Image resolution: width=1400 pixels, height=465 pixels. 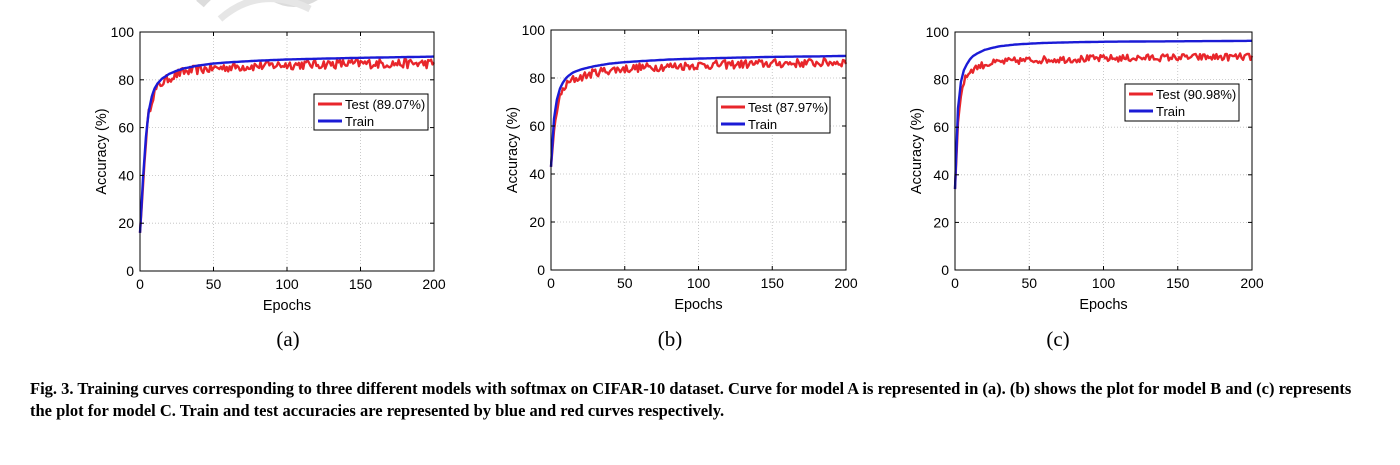 I want to click on watermark-logo, so click(x=257, y=11).